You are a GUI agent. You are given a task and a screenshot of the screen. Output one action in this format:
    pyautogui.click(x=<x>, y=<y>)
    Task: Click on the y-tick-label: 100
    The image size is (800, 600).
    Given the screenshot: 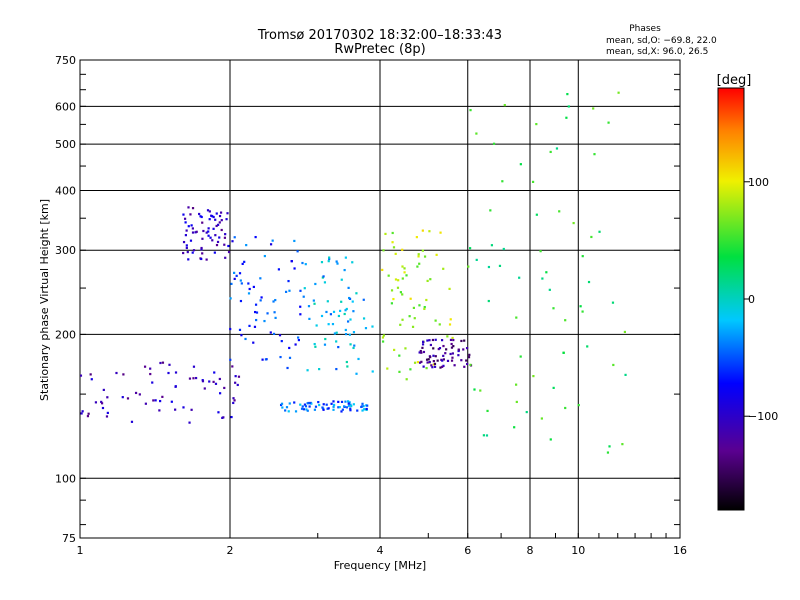 What is the action you would take?
    pyautogui.click(x=65, y=478)
    